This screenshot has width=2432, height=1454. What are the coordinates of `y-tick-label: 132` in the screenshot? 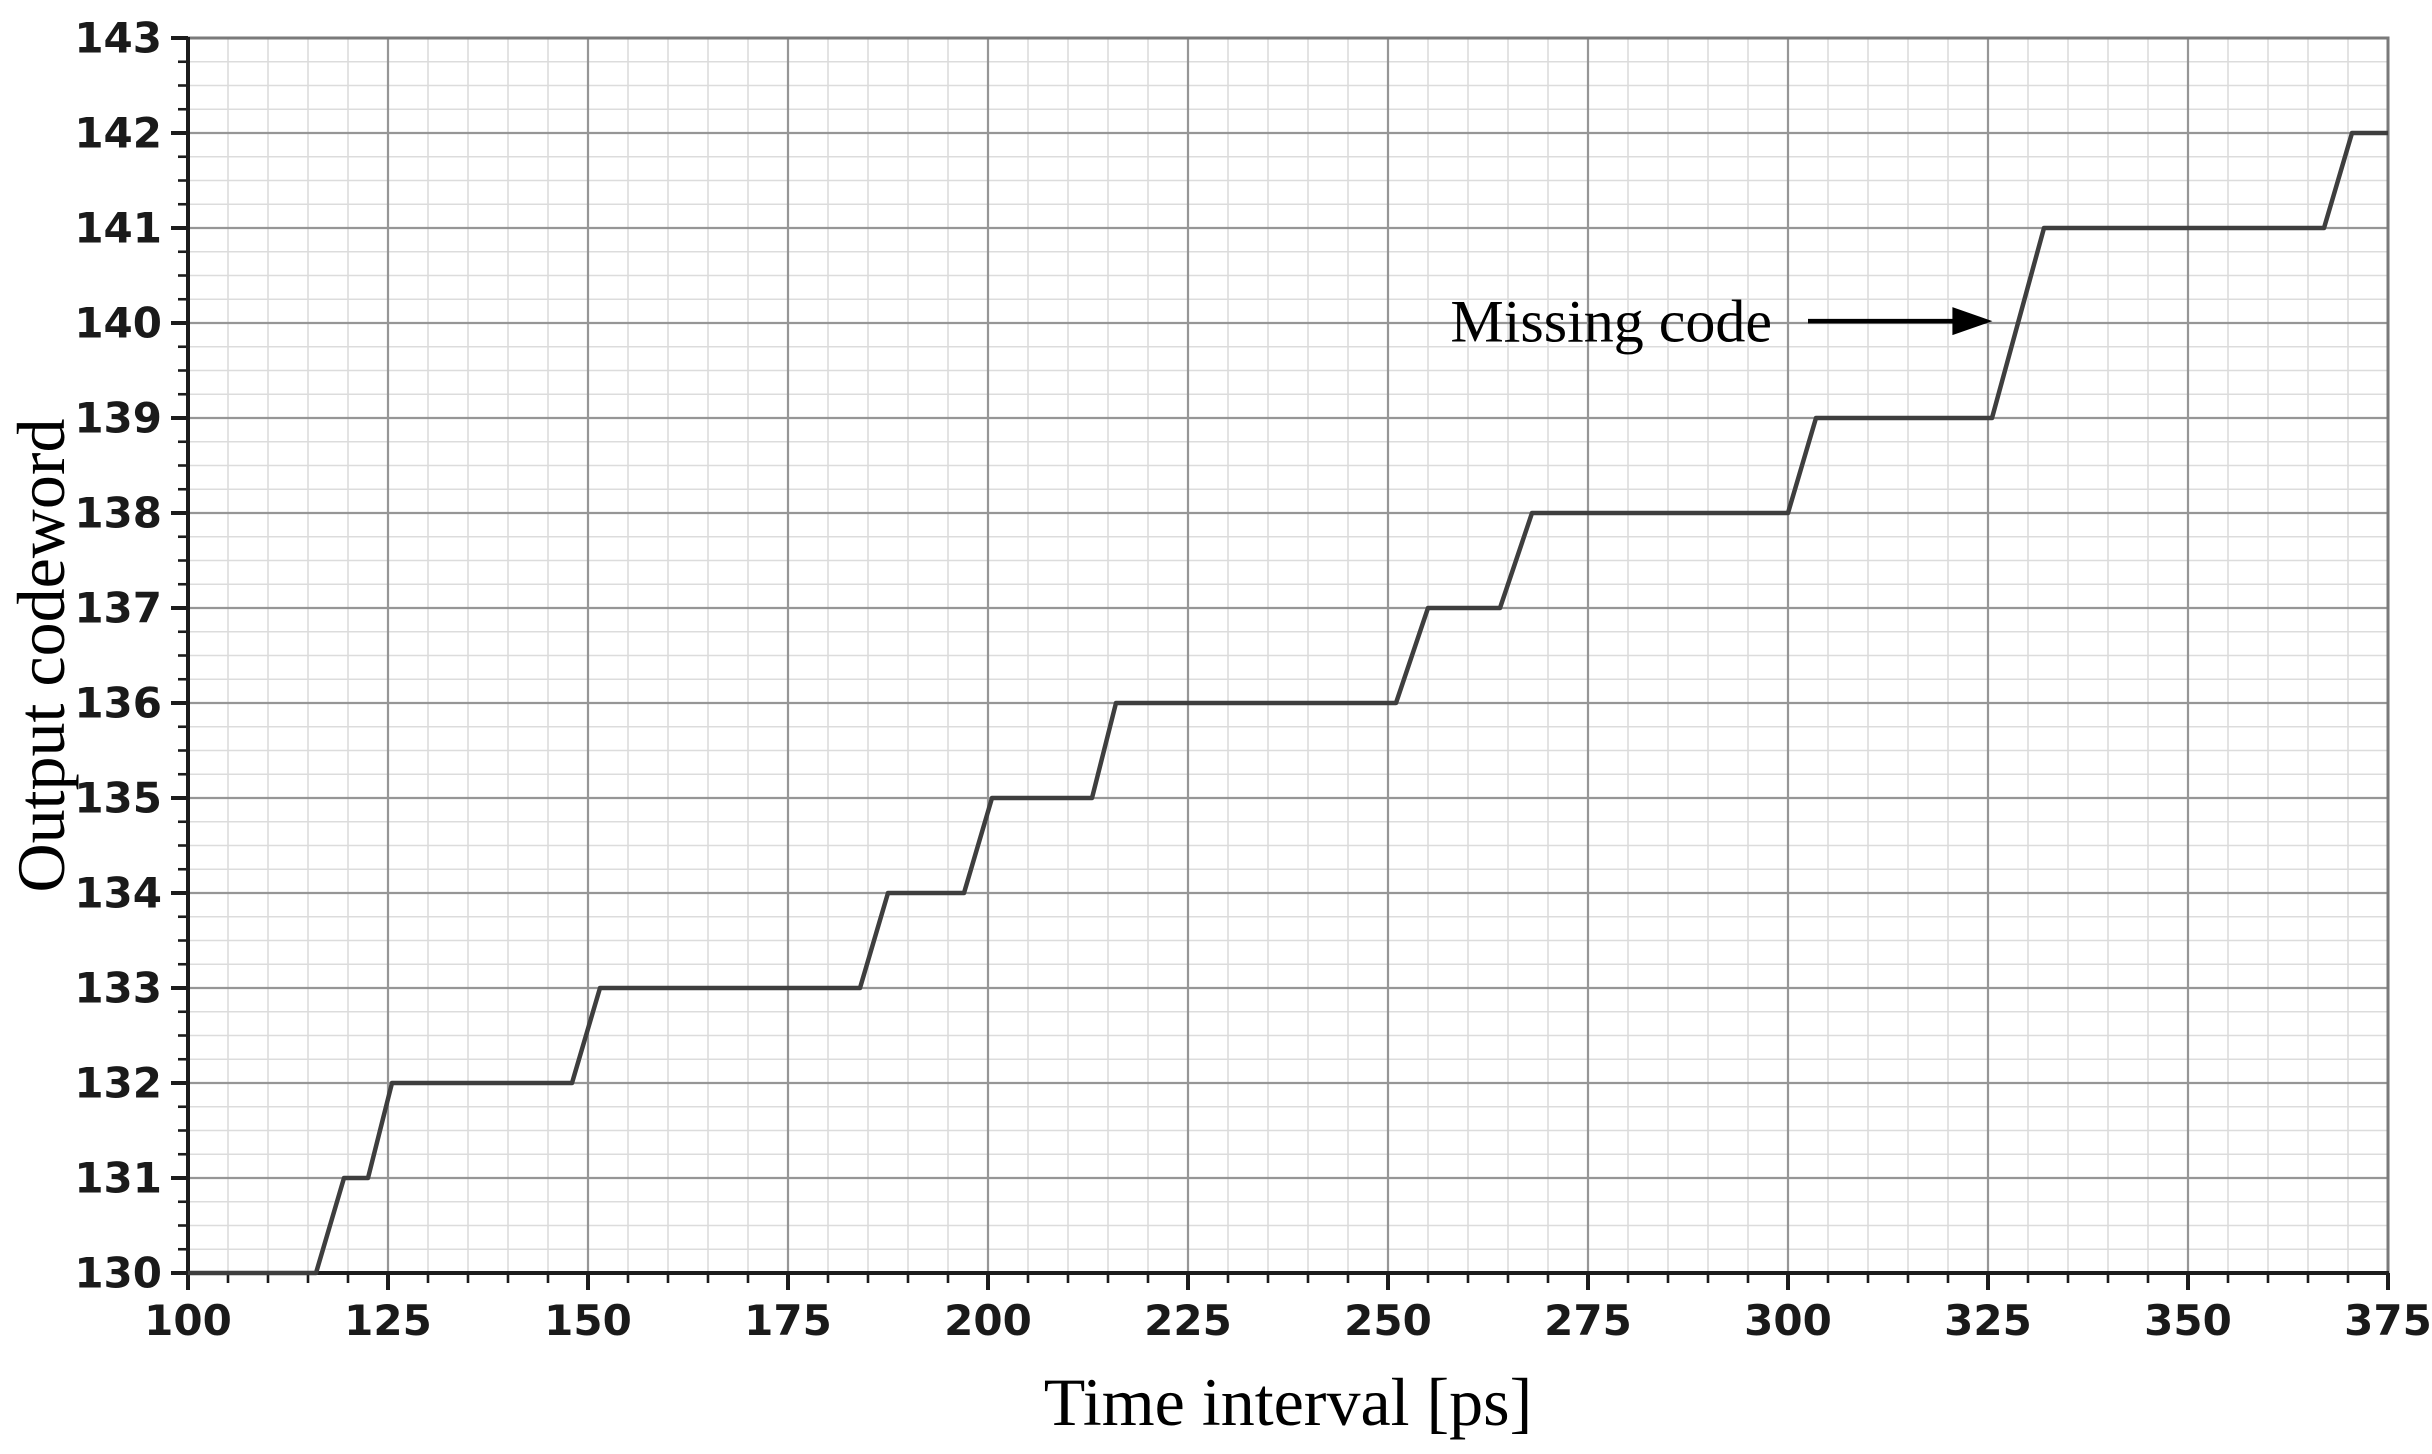 It's located at (118, 1083).